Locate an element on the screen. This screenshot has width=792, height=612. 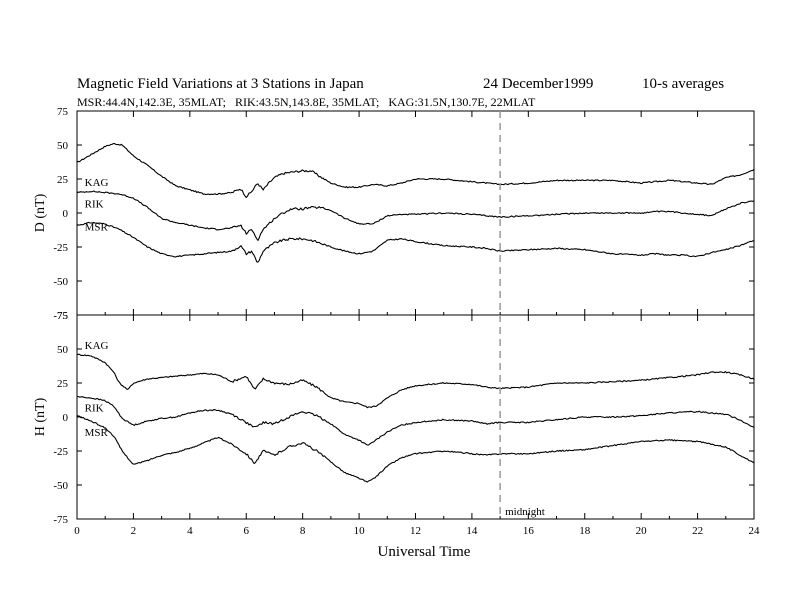
x-tick-label: 14 is located at coordinates (472, 531).